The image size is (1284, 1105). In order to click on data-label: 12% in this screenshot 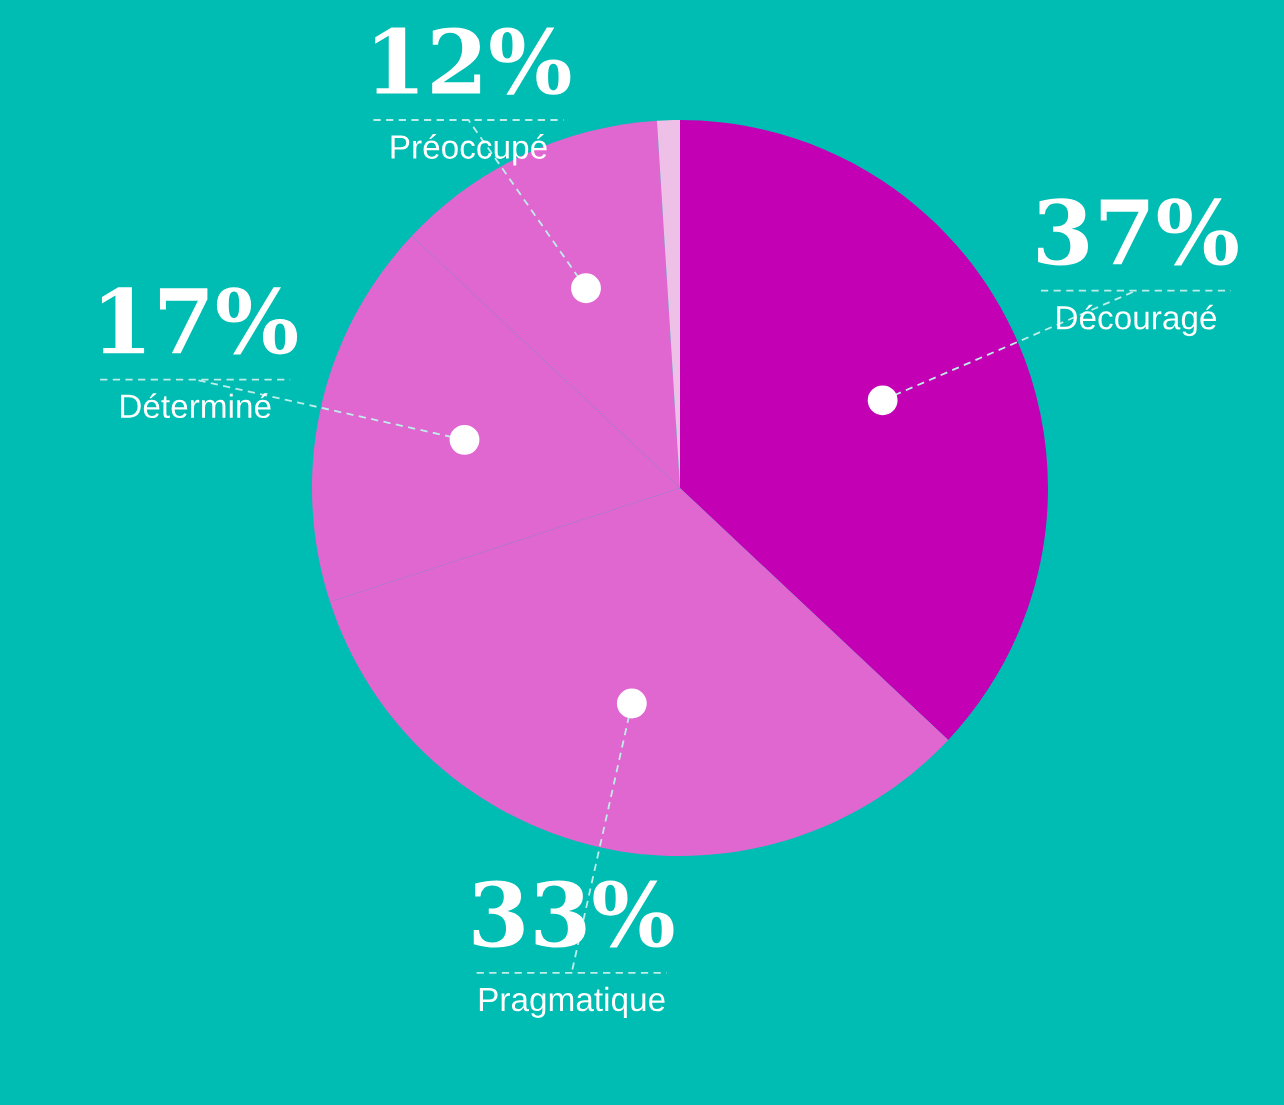, I will do `click(473, 61)`.